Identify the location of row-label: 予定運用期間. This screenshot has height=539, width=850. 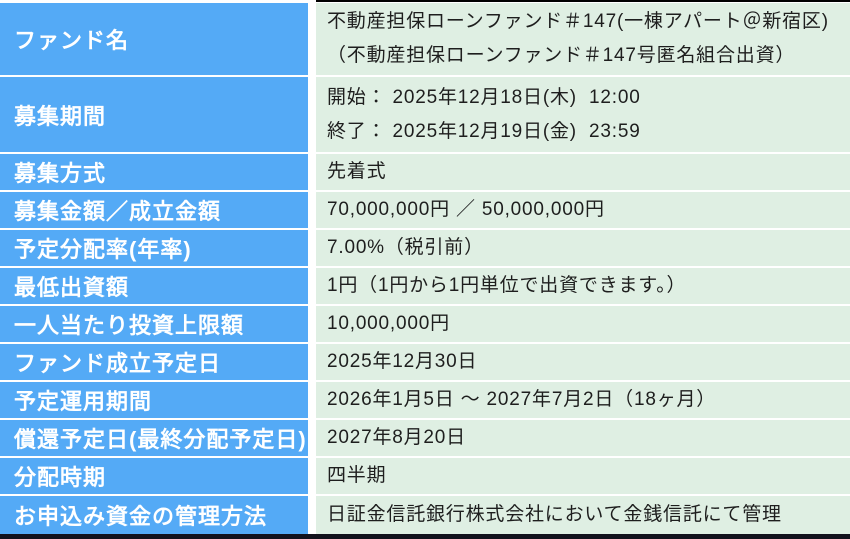
(154, 400).